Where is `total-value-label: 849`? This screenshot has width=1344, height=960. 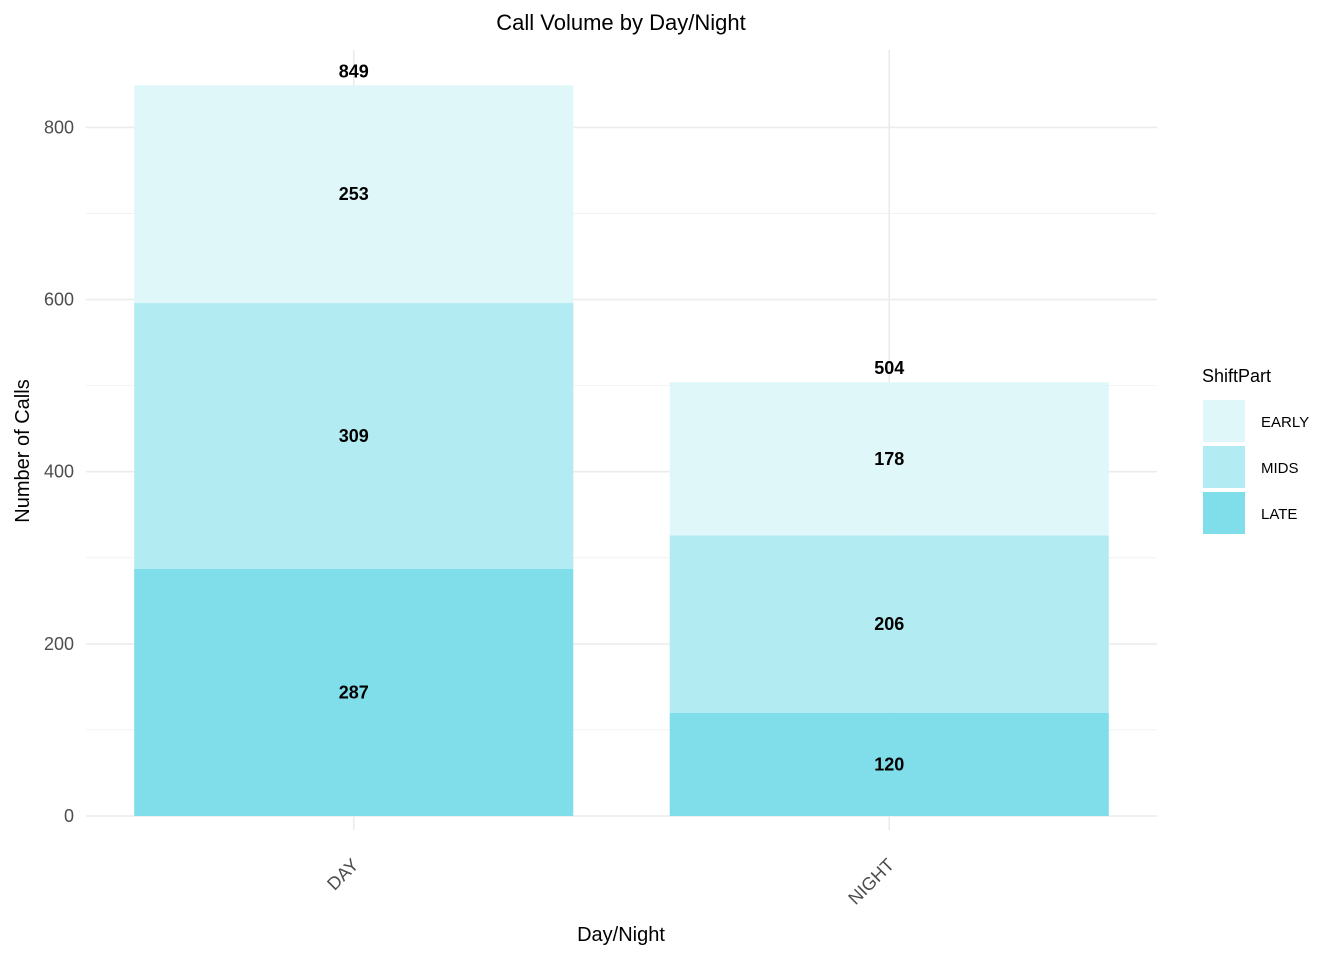
total-value-label: 849 is located at coordinates (354, 71).